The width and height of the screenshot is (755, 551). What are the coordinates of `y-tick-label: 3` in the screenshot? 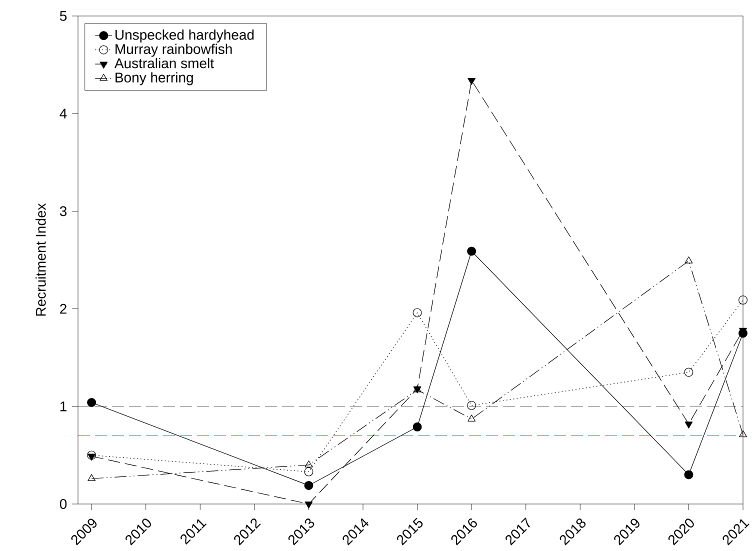 It's located at (63, 211).